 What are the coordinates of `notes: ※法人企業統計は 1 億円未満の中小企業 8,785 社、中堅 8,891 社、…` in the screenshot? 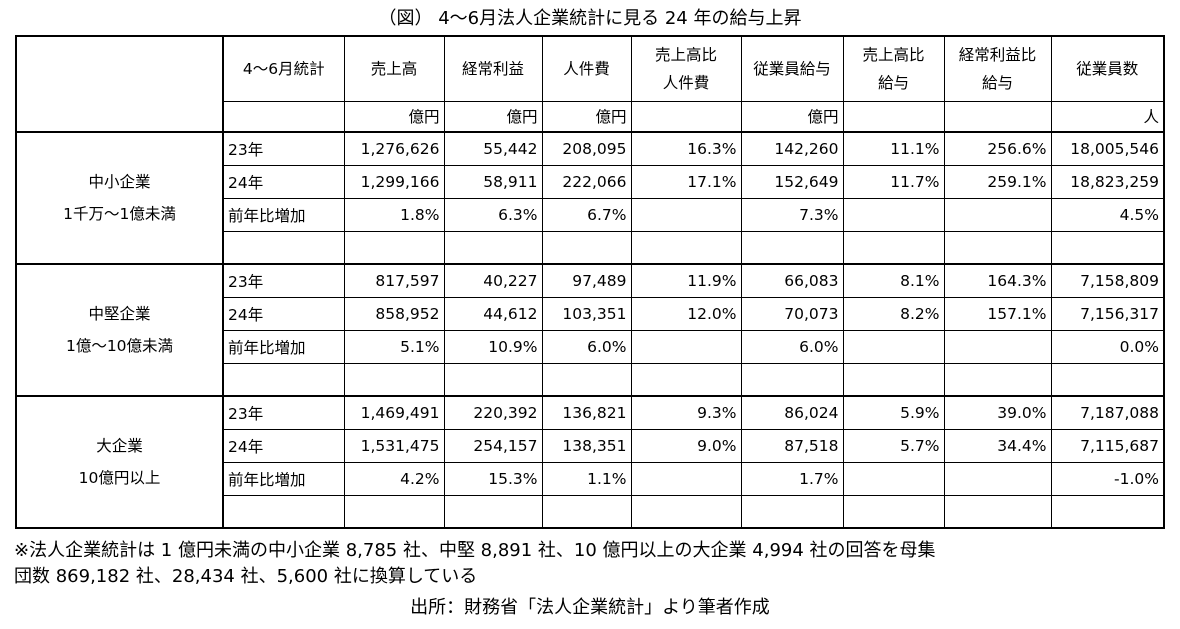 It's located at (475, 564).